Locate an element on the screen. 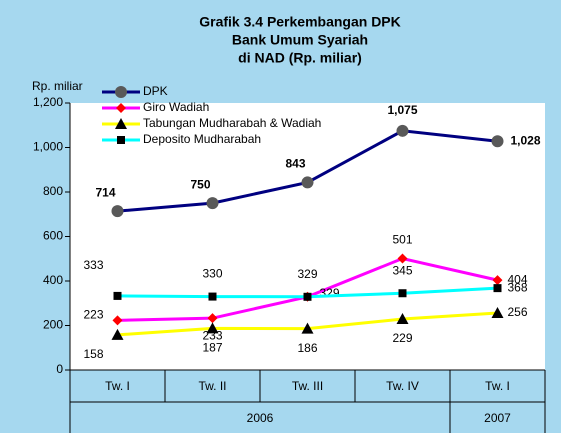 The image size is (561, 433). data-label: 187 is located at coordinates (212, 348).